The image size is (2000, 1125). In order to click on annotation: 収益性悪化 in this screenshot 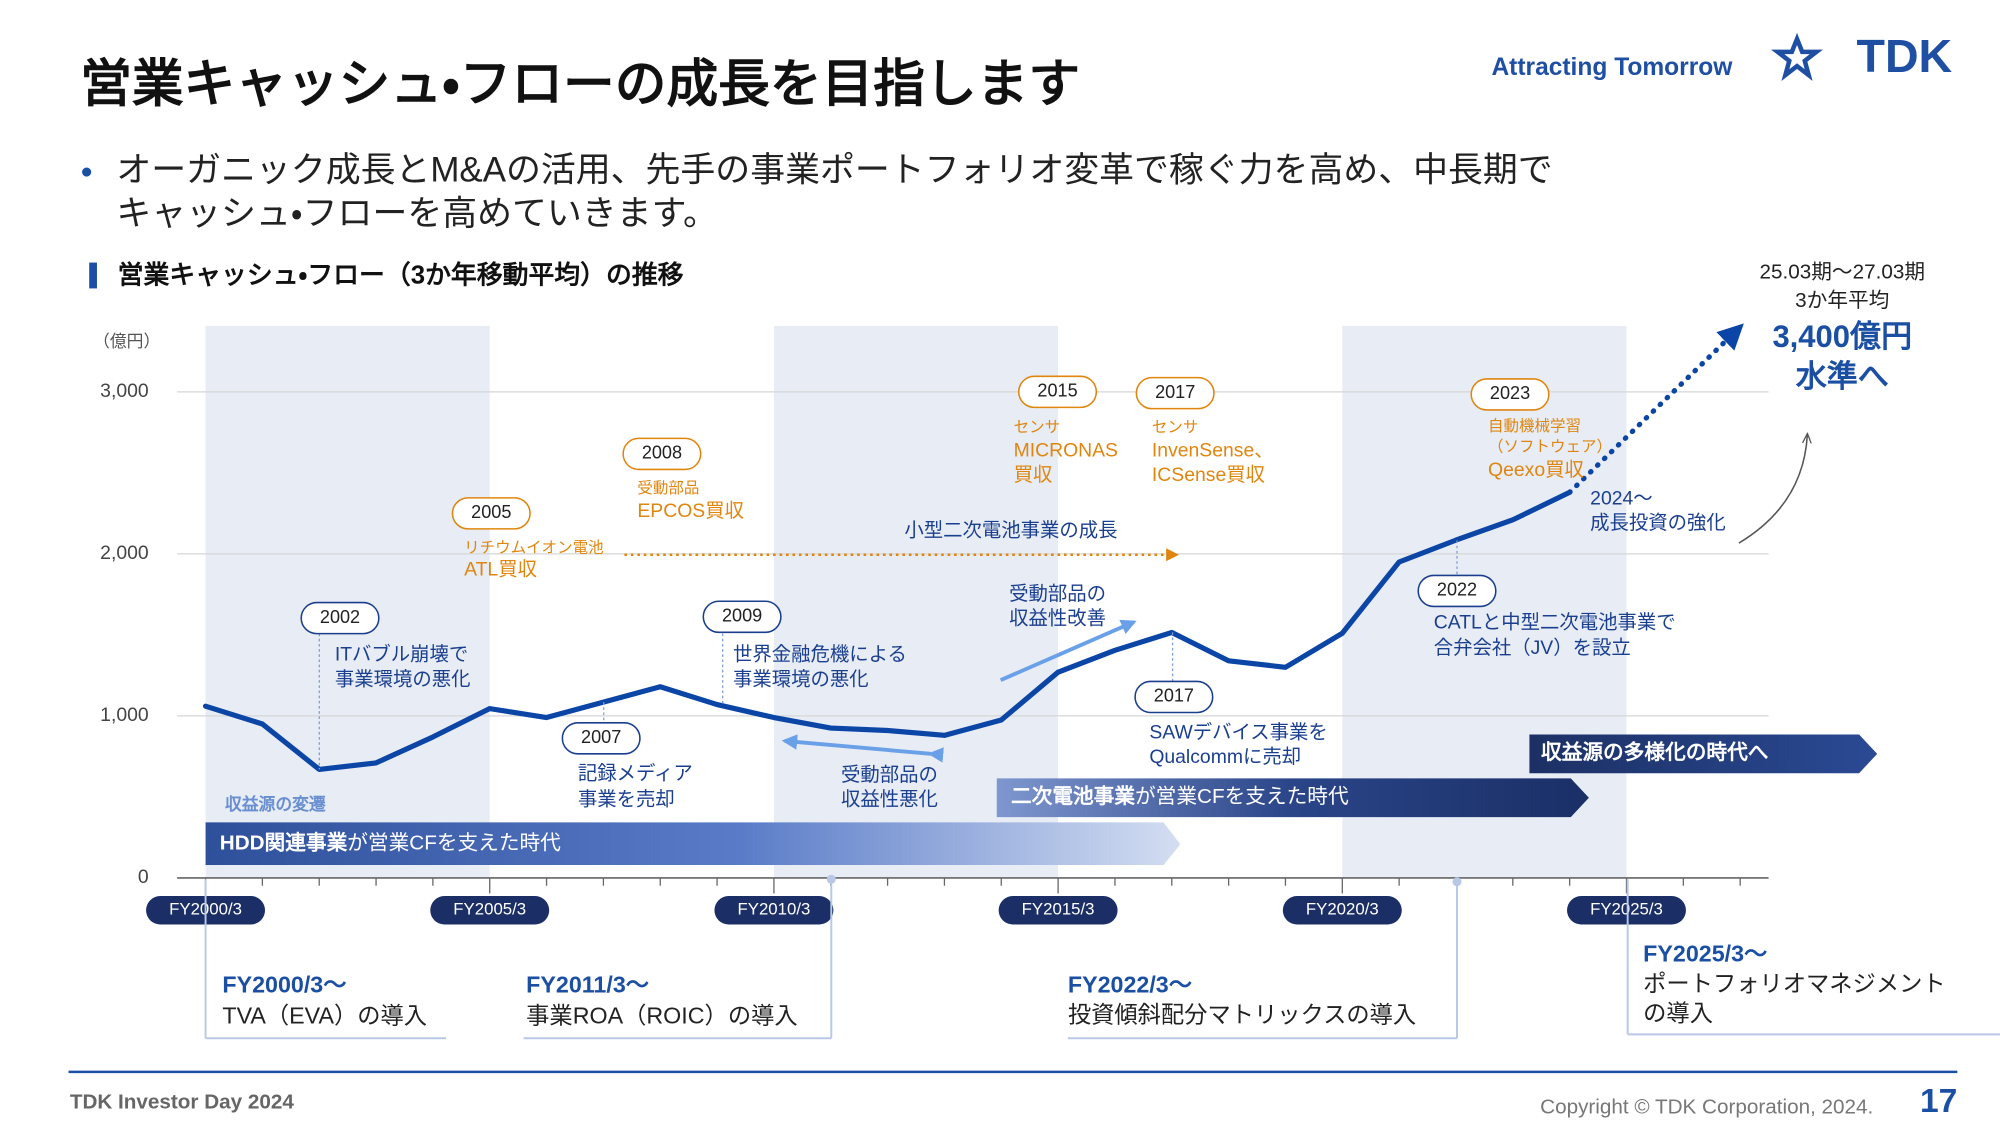, I will do `click(889, 800)`.